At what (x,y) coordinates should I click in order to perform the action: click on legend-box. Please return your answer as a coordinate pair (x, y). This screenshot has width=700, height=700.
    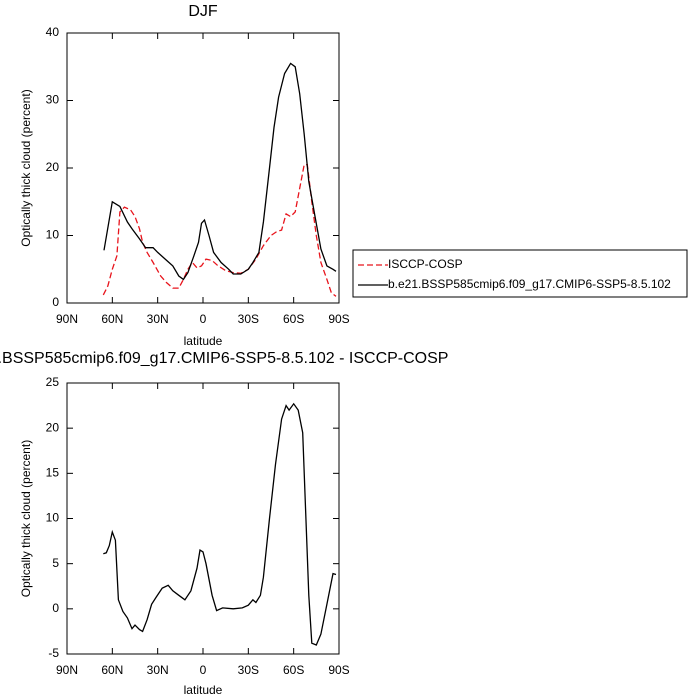
    Looking at the image, I should click on (520, 273).